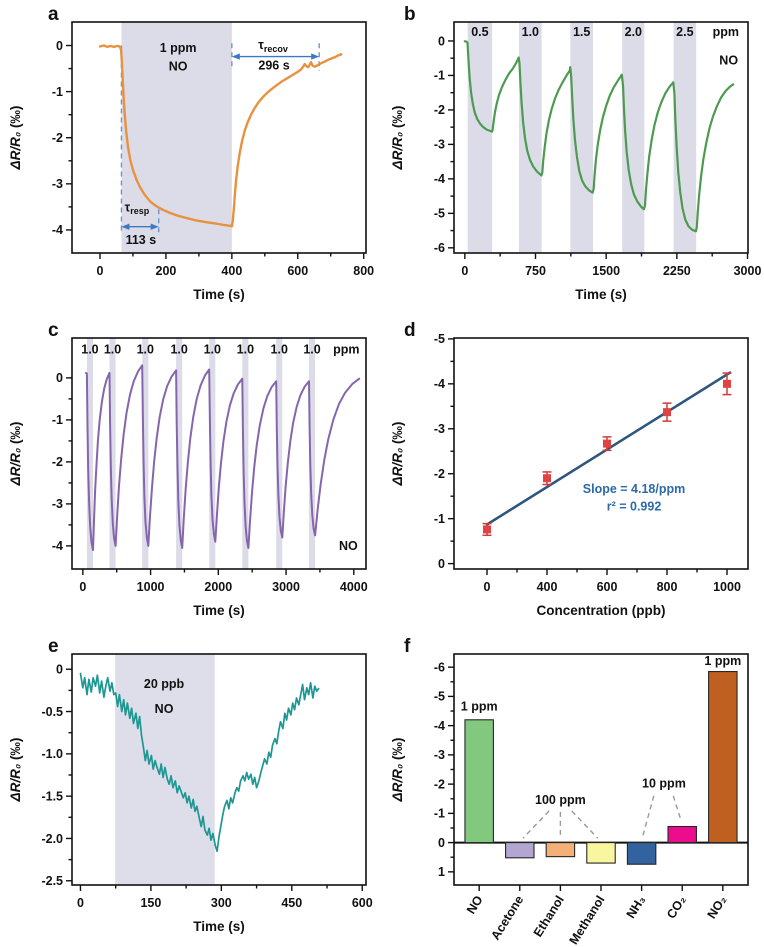  Describe the element at coordinates (634, 507) in the screenshot. I see `svg-text: r² = 0.992` at that location.